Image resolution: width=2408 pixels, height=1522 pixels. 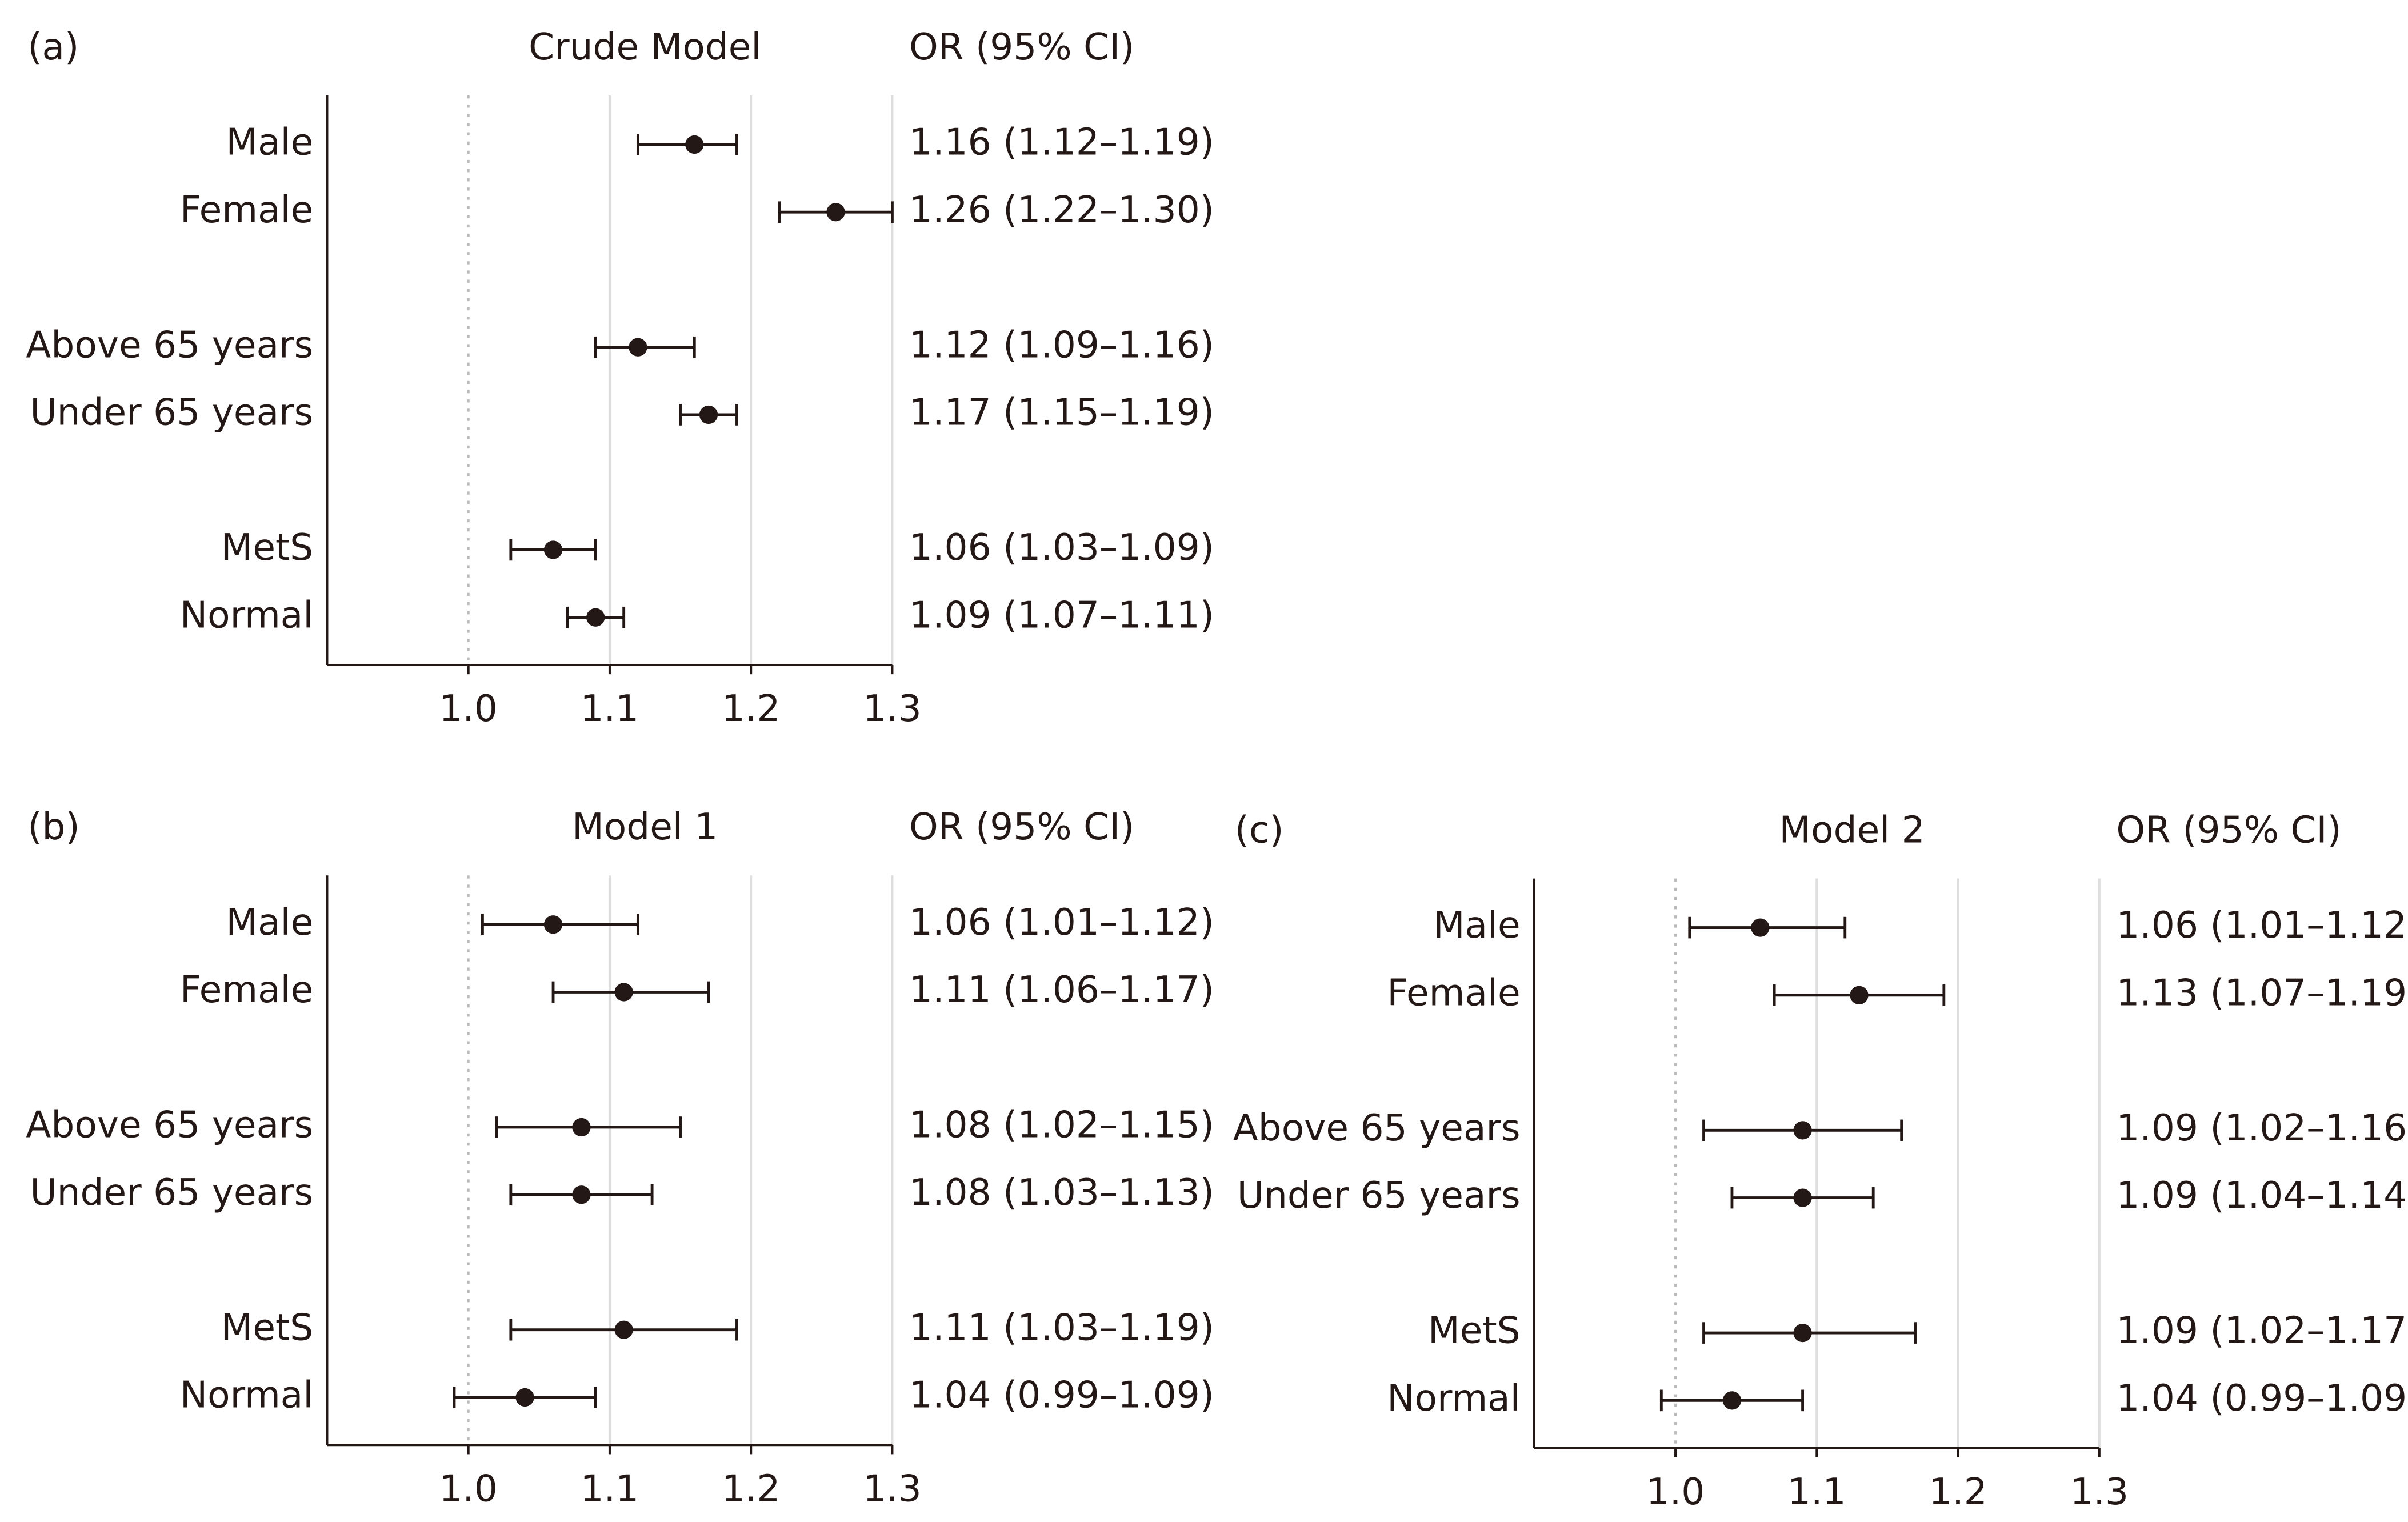 What do you see at coordinates (2262, 1330) in the screenshot?
I see `value-label: 1.09 (1.02–1.17)` at bounding box center [2262, 1330].